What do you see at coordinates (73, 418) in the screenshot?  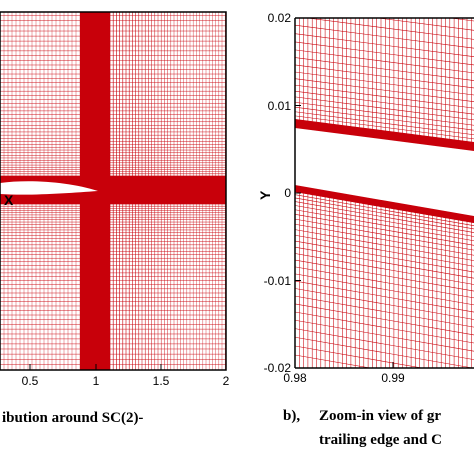 I see `left-caption: ibution around SC(2)-` at bounding box center [73, 418].